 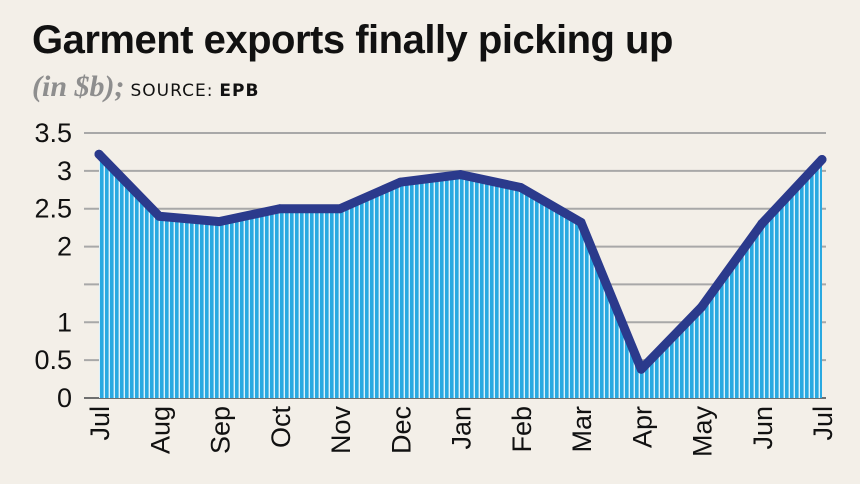 What do you see at coordinates (341, 430) in the screenshot?
I see `x-tick-label-4: Nov` at bounding box center [341, 430].